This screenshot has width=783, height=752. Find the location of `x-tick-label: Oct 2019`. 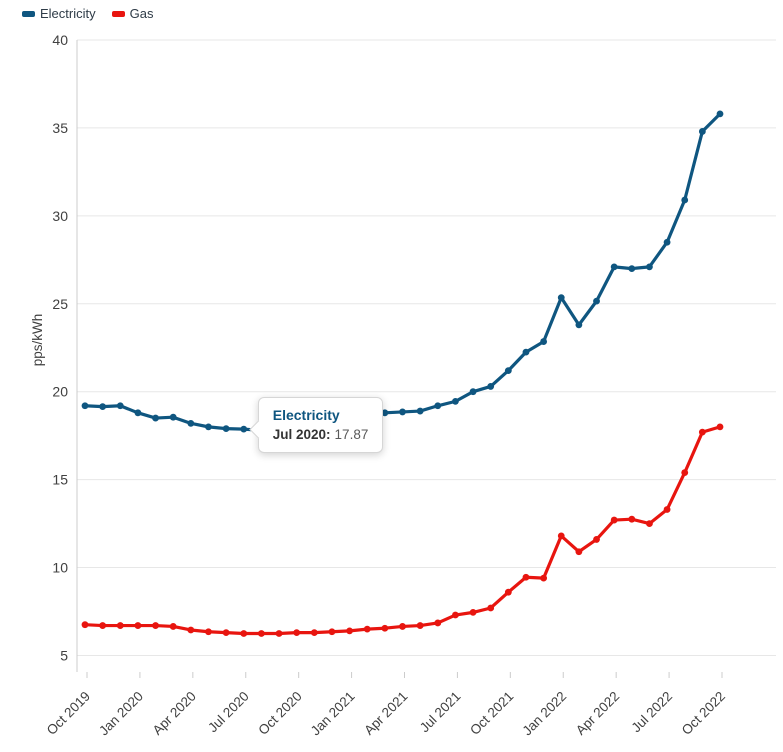

x-tick-label: Oct 2019 is located at coordinates (68, 713).